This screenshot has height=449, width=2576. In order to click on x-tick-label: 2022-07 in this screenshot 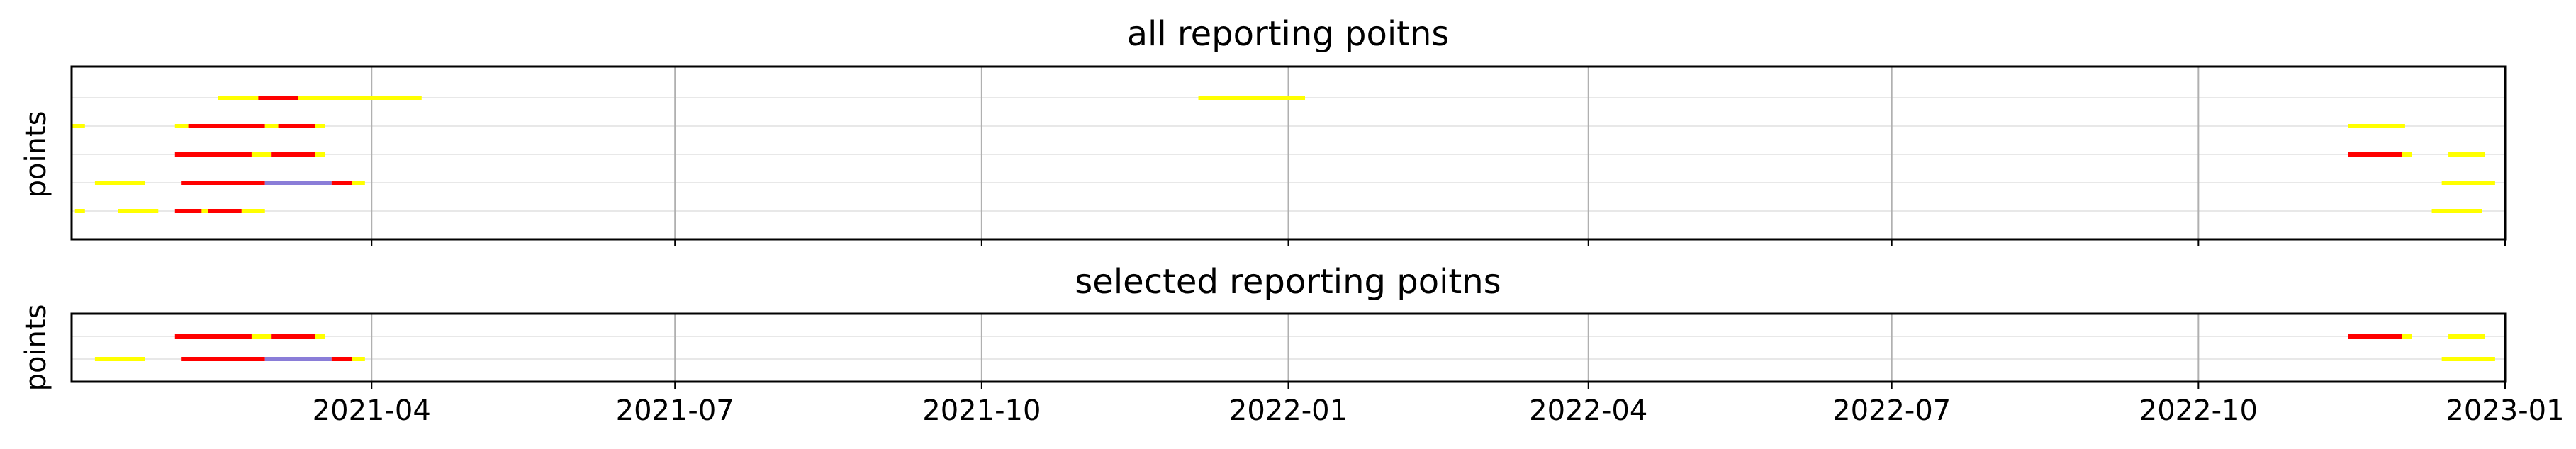, I will do `click(1891, 410)`.